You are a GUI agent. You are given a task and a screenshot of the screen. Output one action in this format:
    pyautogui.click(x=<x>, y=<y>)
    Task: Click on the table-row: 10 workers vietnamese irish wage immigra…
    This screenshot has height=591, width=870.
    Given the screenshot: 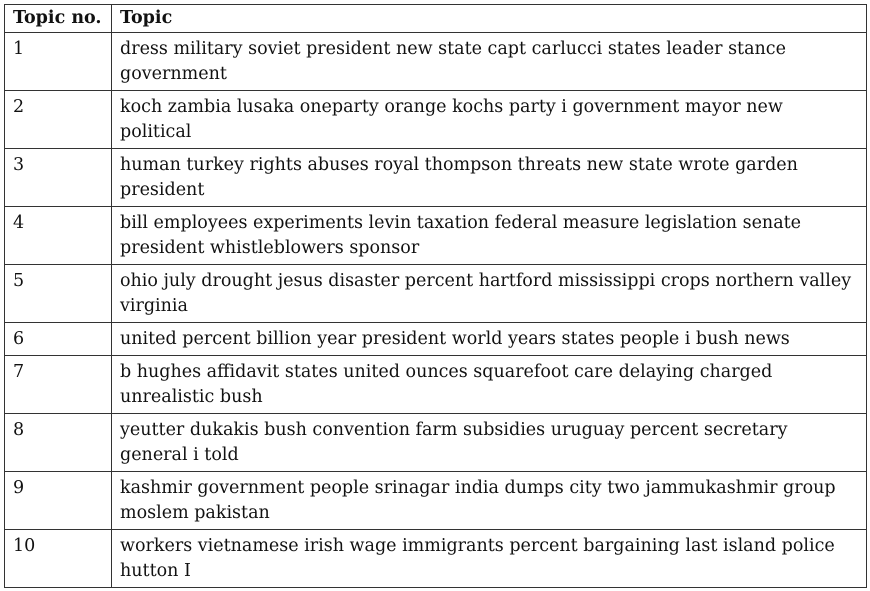 What is the action you would take?
    pyautogui.click(x=435, y=558)
    